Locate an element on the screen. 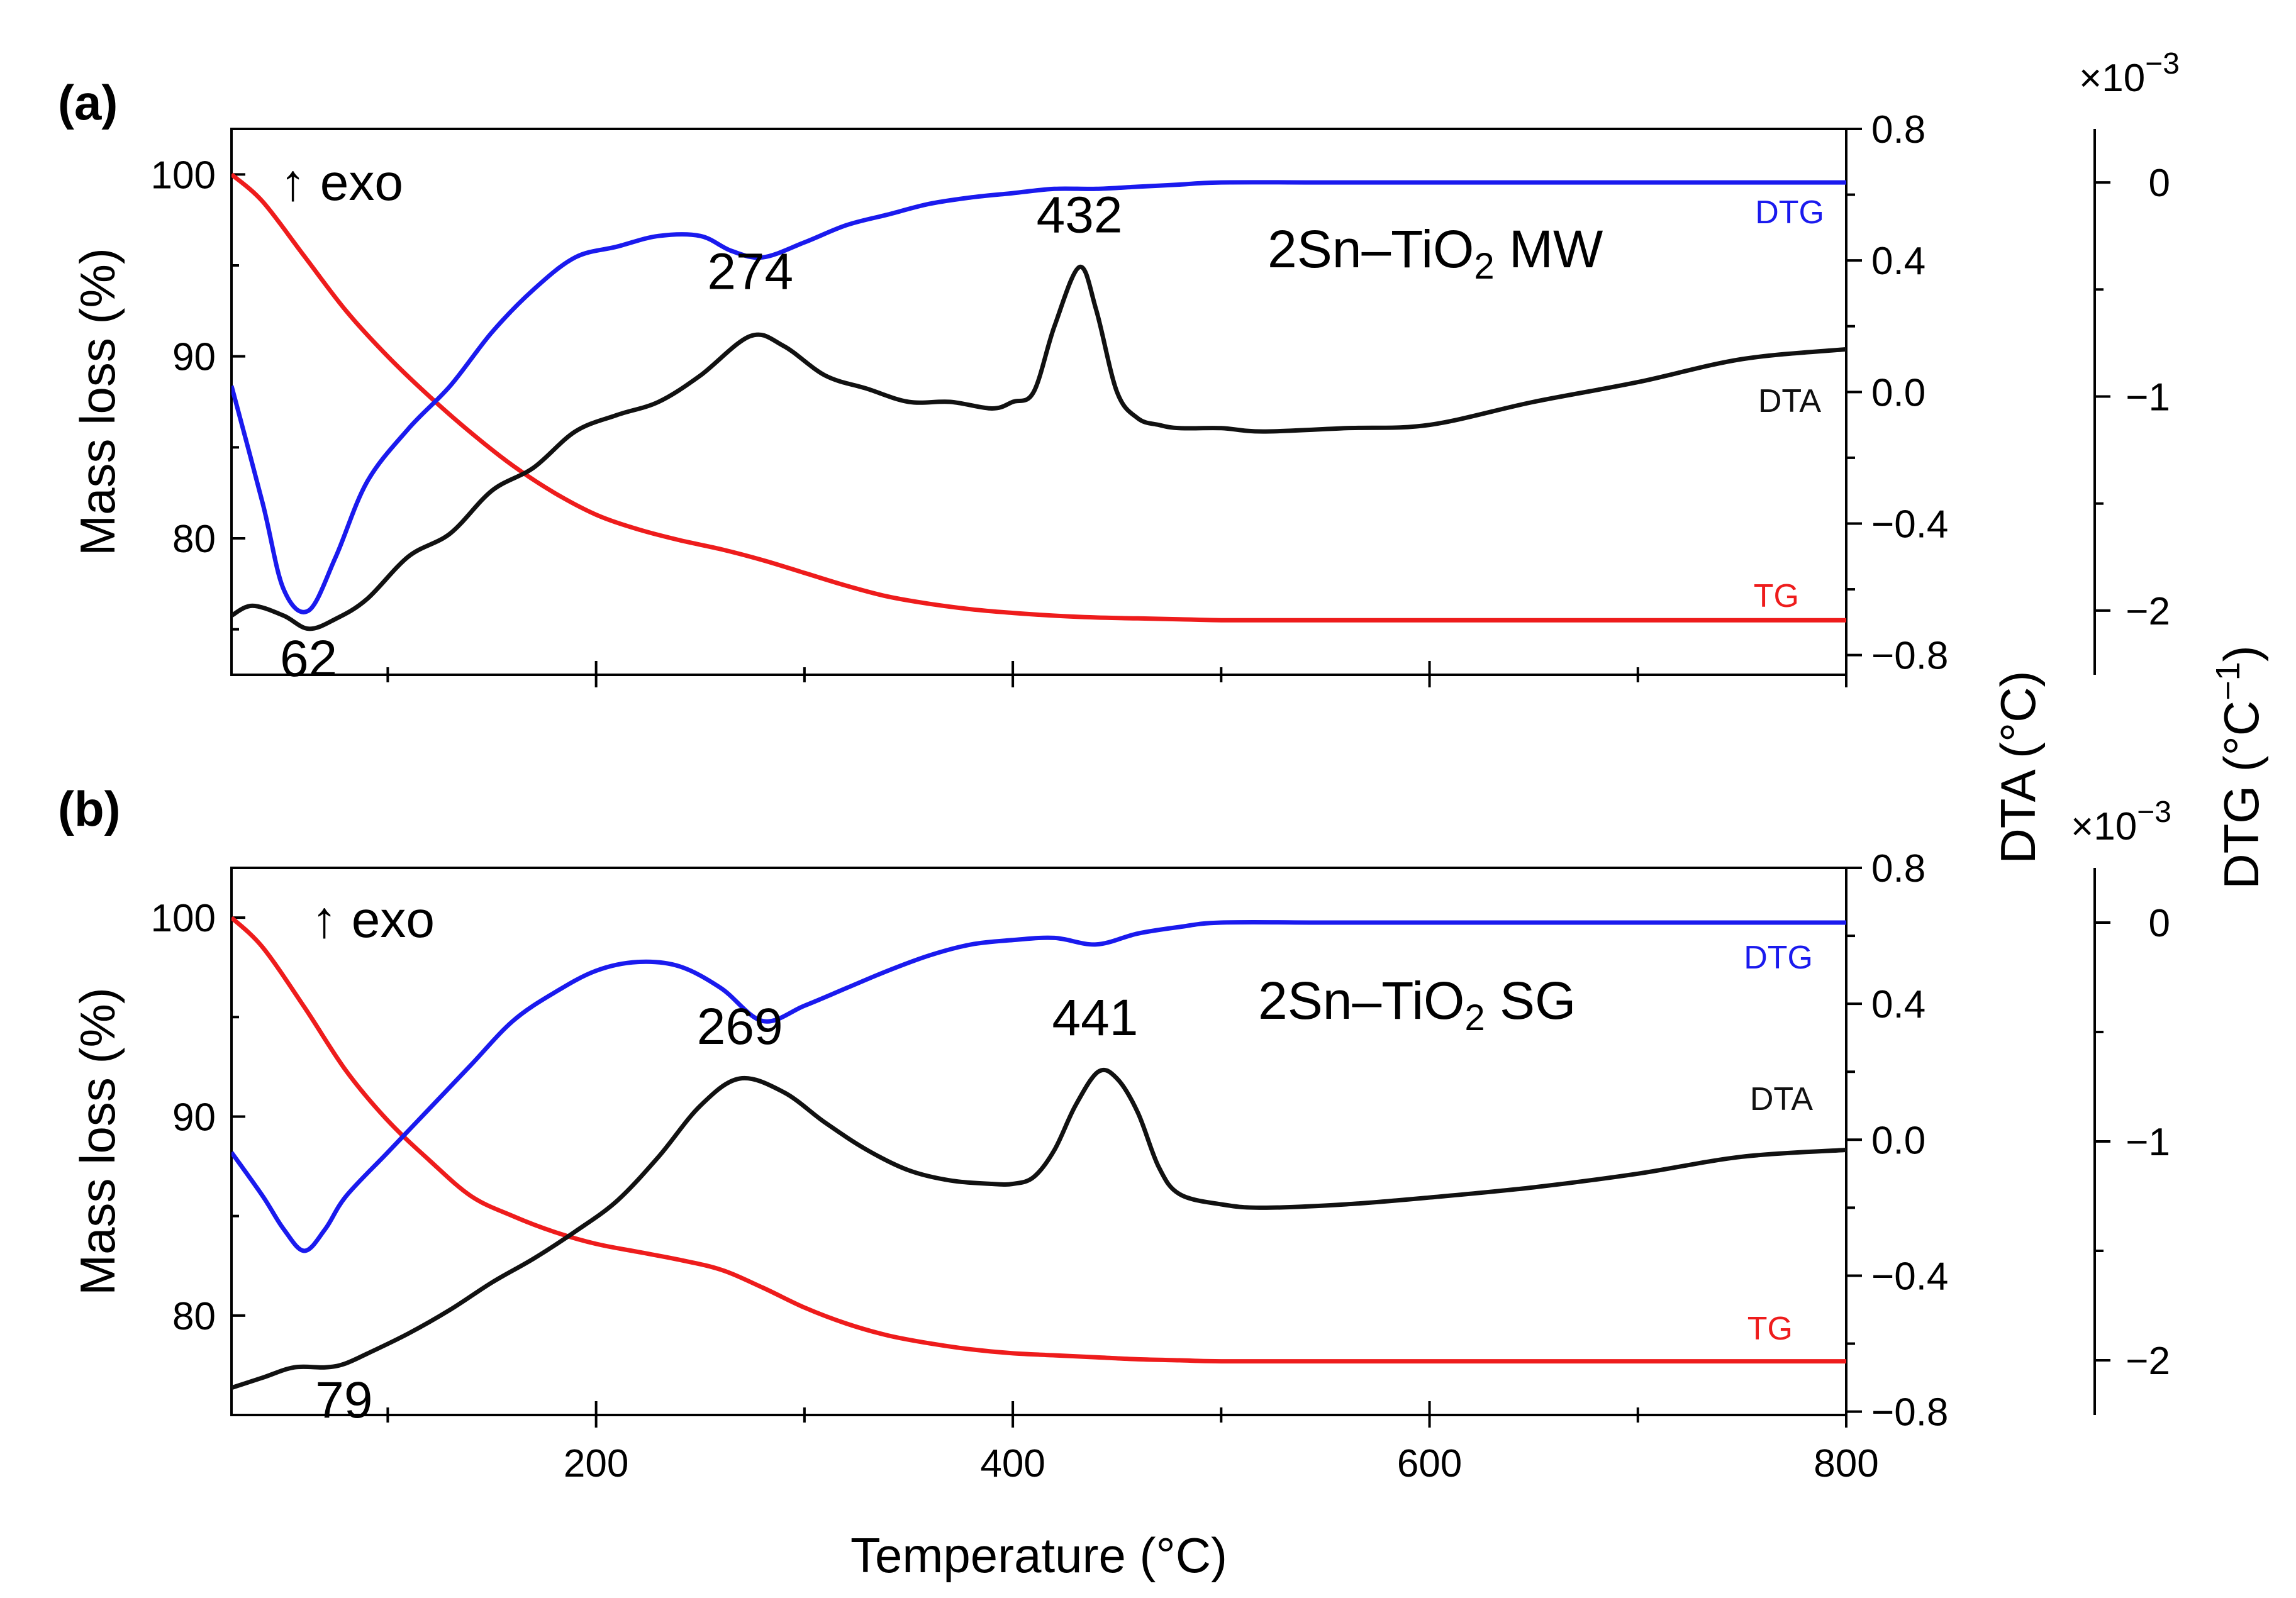  x-tick-label: 600 is located at coordinates (1429, 1464).